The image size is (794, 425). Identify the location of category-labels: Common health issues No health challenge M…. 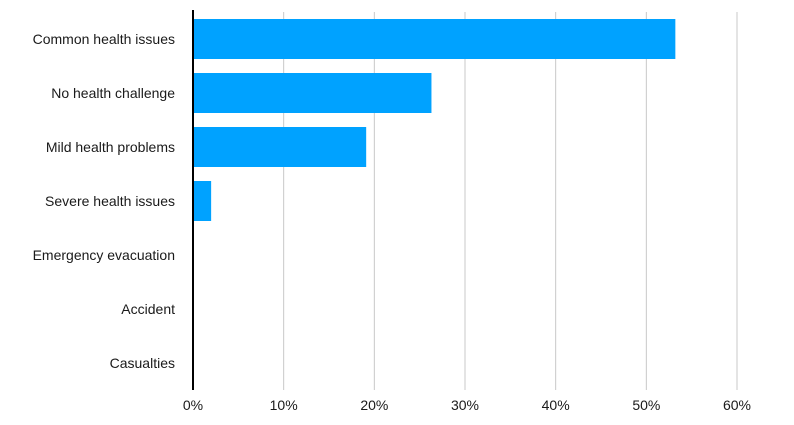
(104, 201).